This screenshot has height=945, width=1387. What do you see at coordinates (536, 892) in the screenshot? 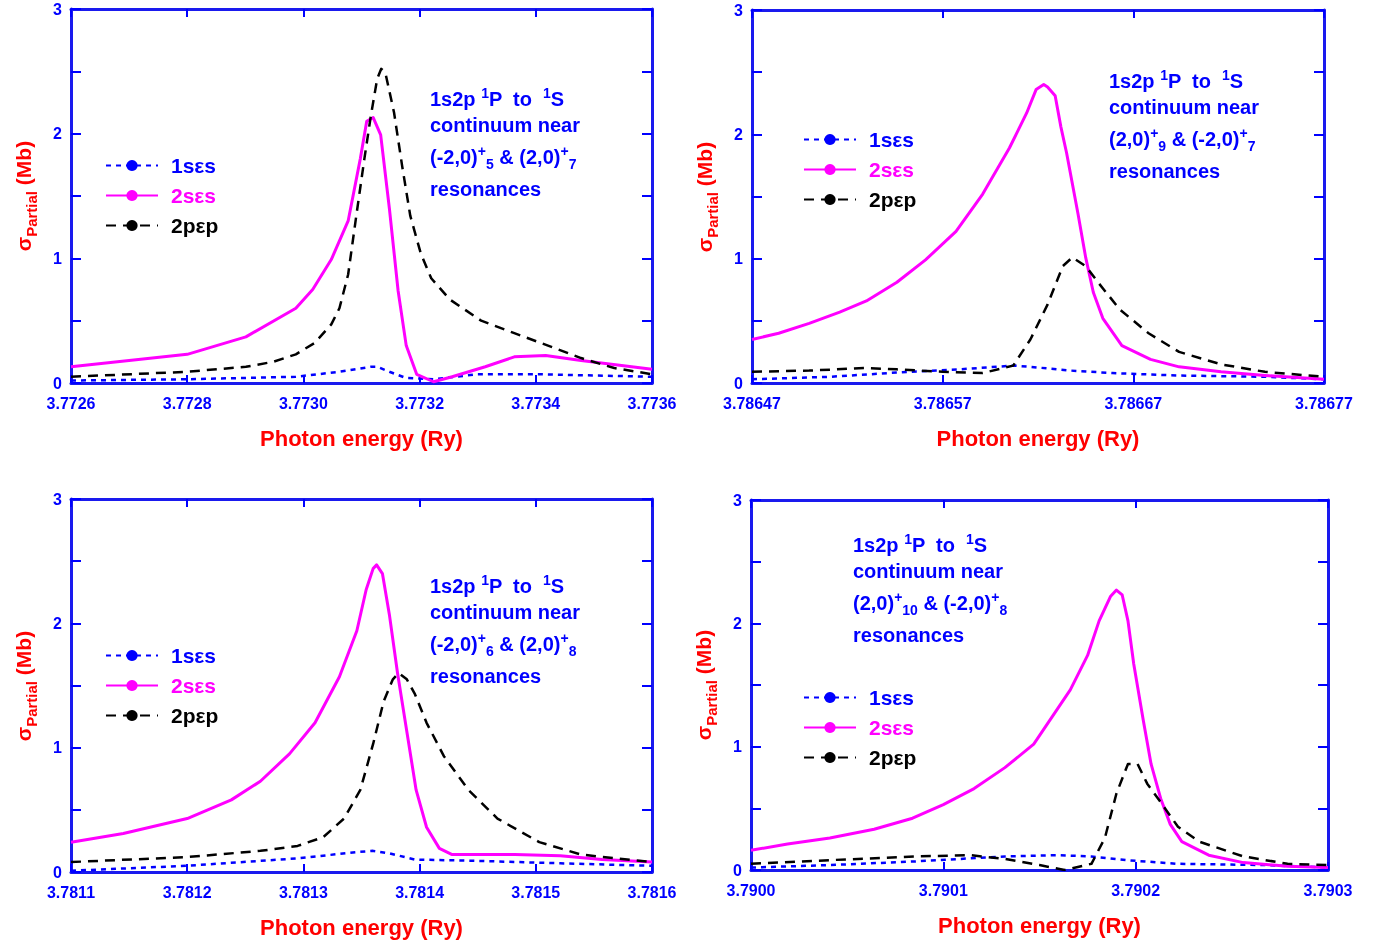
I see `x-tick-label: 3.7815` at bounding box center [536, 892].